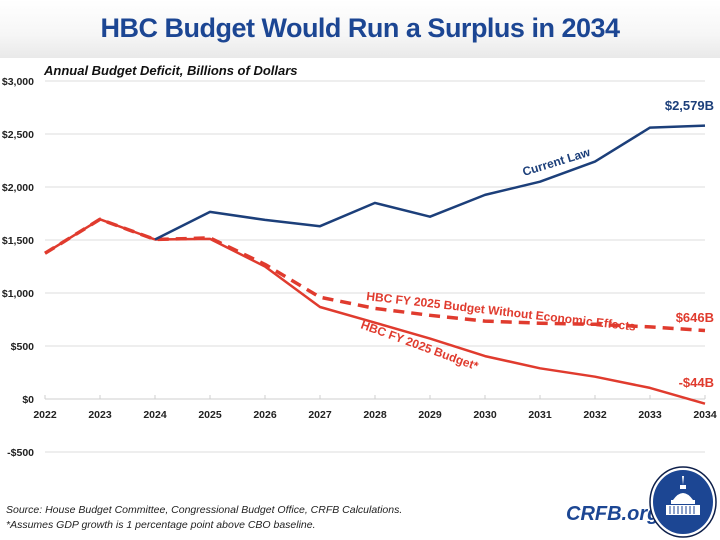 Image resolution: width=720 pixels, height=540 pixels. What do you see at coordinates (100, 415) in the screenshot?
I see `x-tick-label: 2023` at bounding box center [100, 415].